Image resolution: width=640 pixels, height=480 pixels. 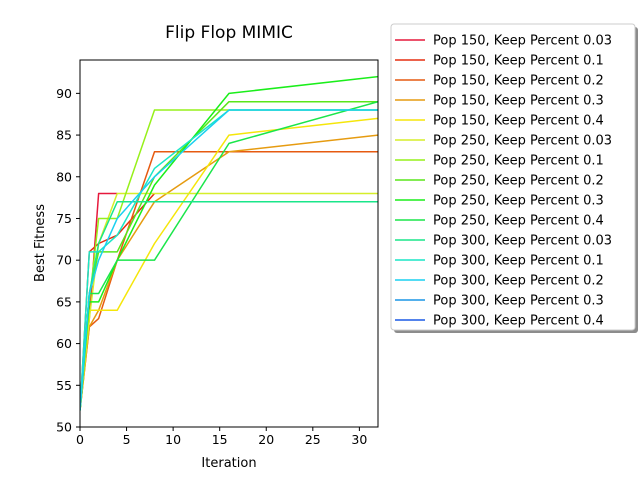 I want to click on x-tick-label: 25, so click(x=313, y=439).